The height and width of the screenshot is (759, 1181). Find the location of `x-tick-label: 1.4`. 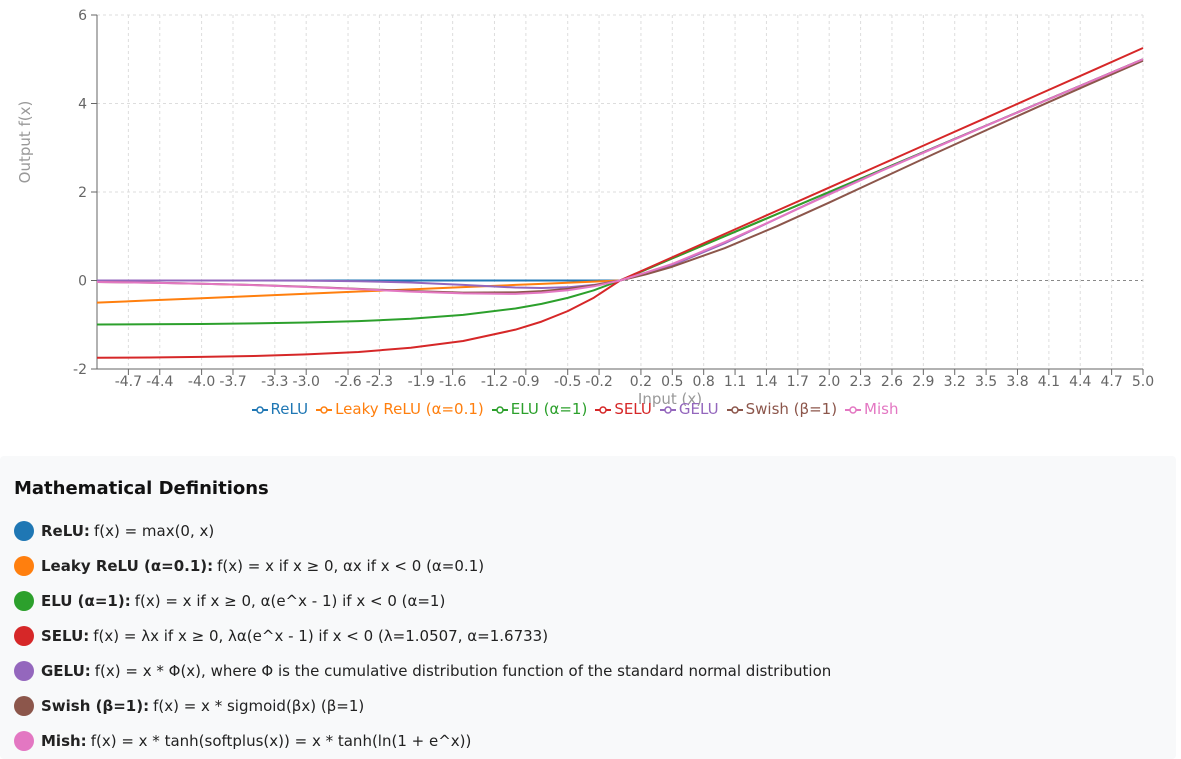

x-tick-label: 1.4 is located at coordinates (766, 382).